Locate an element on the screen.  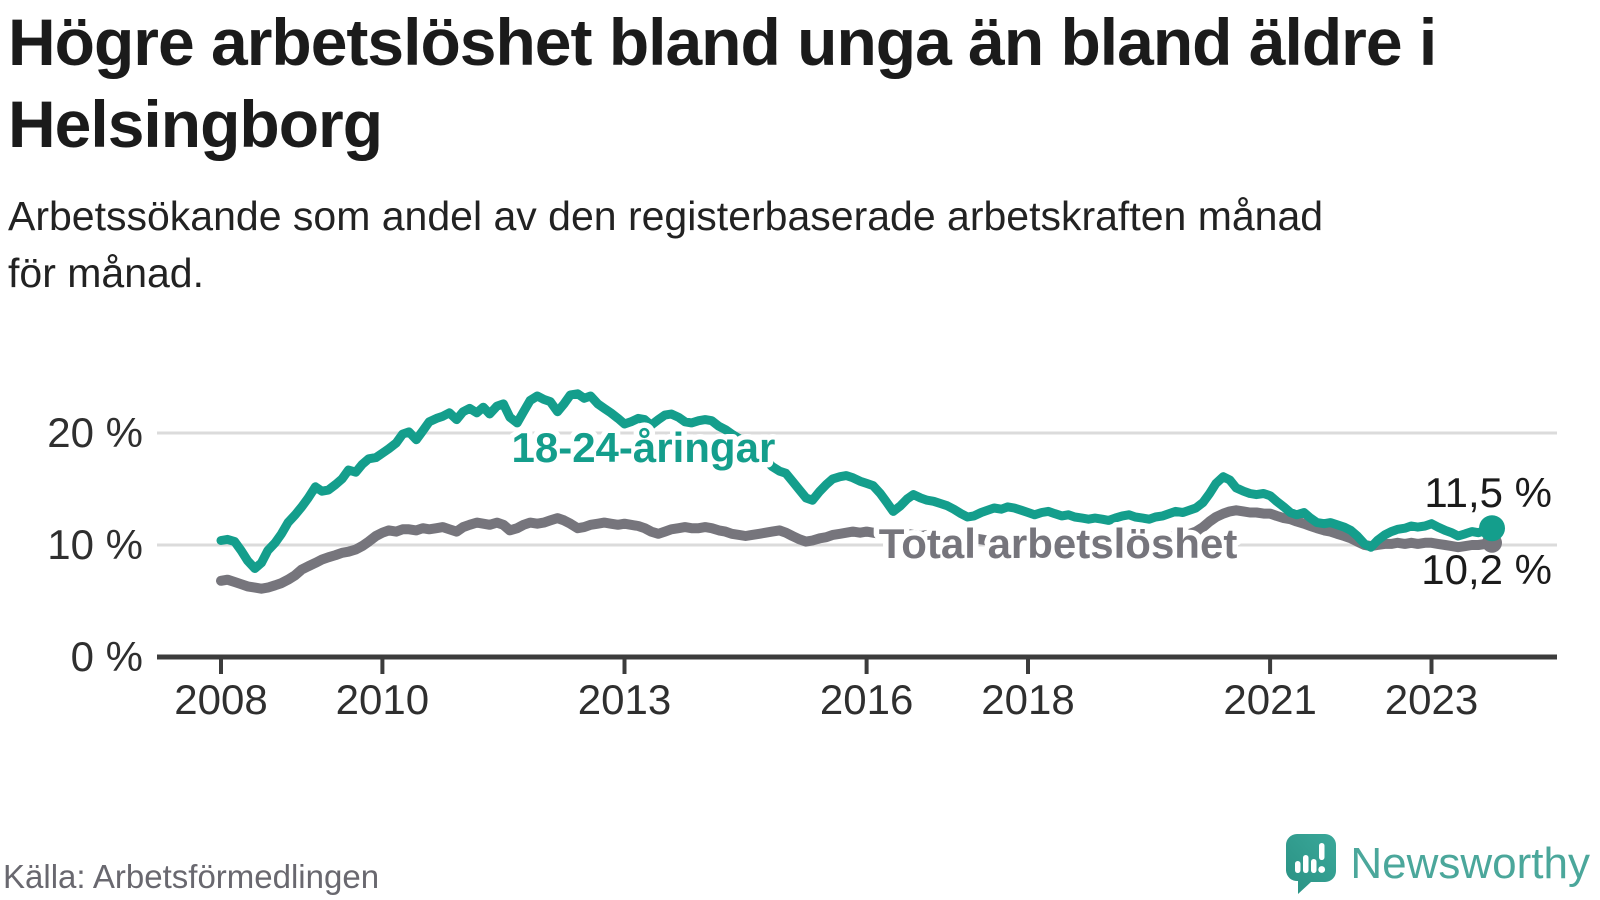
x-tick-label-2021: 2021 is located at coordinates (1269, 699).